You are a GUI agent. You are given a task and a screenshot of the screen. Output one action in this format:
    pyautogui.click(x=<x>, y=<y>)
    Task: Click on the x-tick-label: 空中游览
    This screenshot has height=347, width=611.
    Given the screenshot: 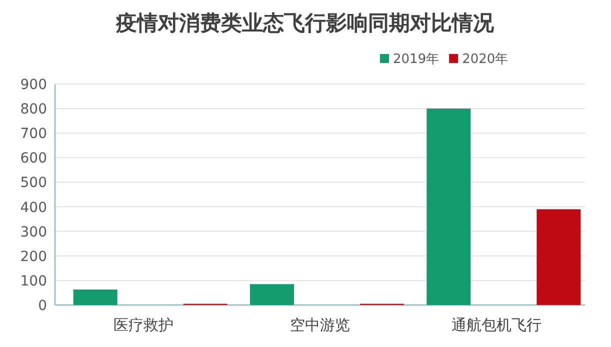 What is the action you would take?
    pyautogui.click(x=320, y=325)
    